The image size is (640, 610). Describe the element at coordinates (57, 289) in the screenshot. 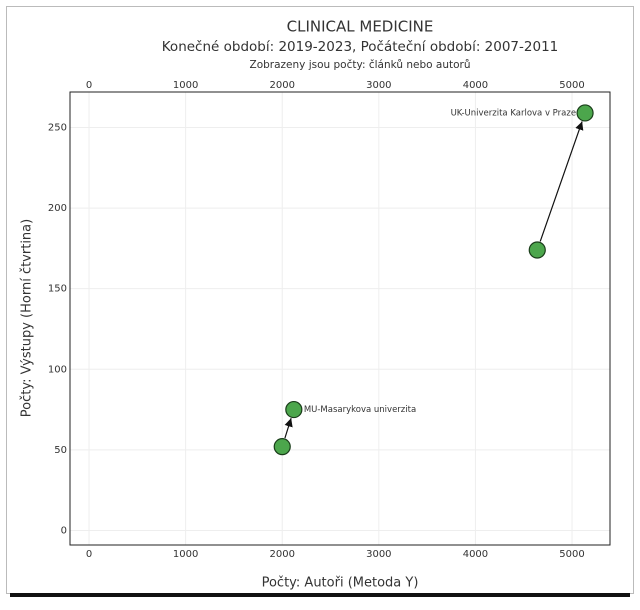

I see `y-tick-label: 150` at that location.